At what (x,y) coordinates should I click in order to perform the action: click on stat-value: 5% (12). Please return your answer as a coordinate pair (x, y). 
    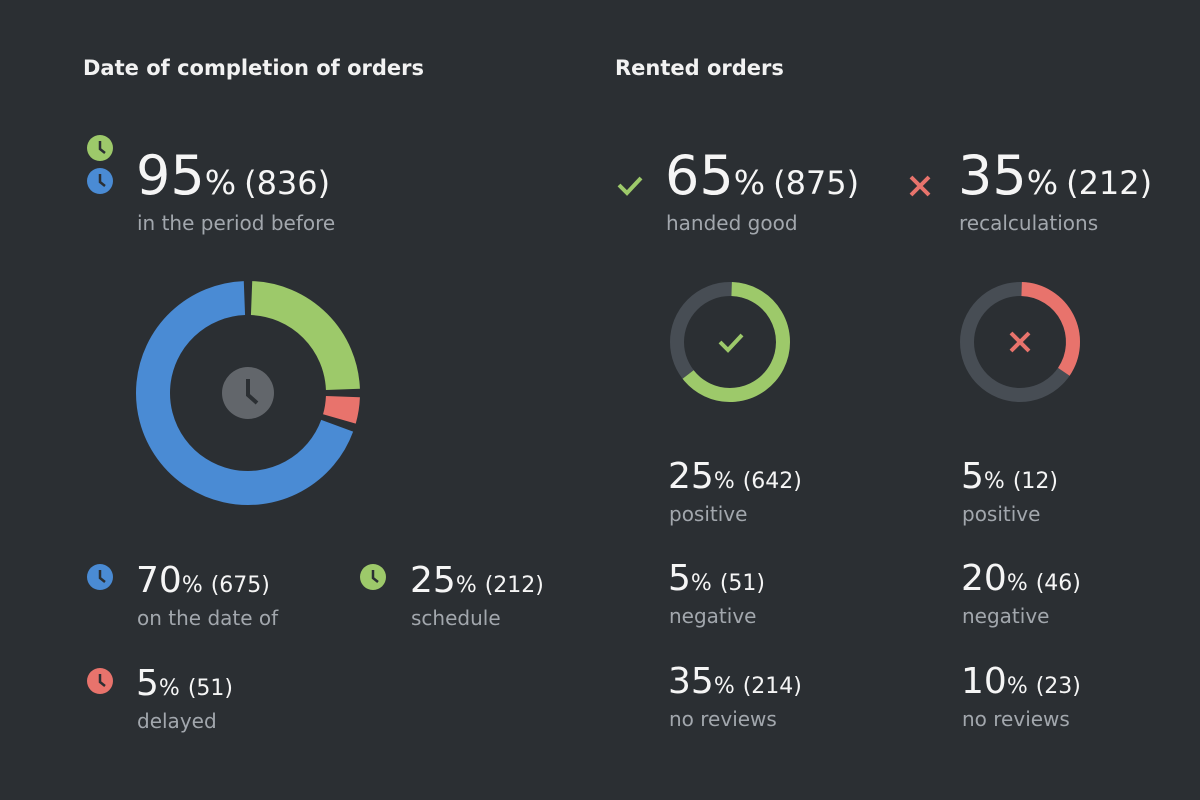
    Looking at the image, I should click on (1009, 476).